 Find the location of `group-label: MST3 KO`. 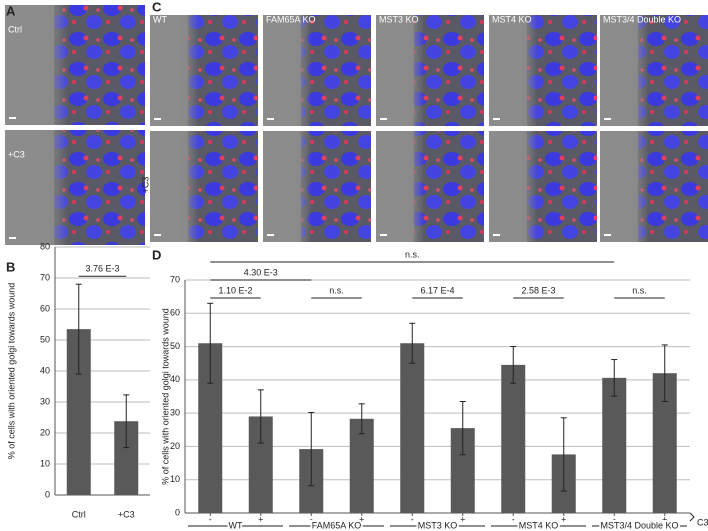

group-label: MST3 KO is located at coordinates (438, 525).